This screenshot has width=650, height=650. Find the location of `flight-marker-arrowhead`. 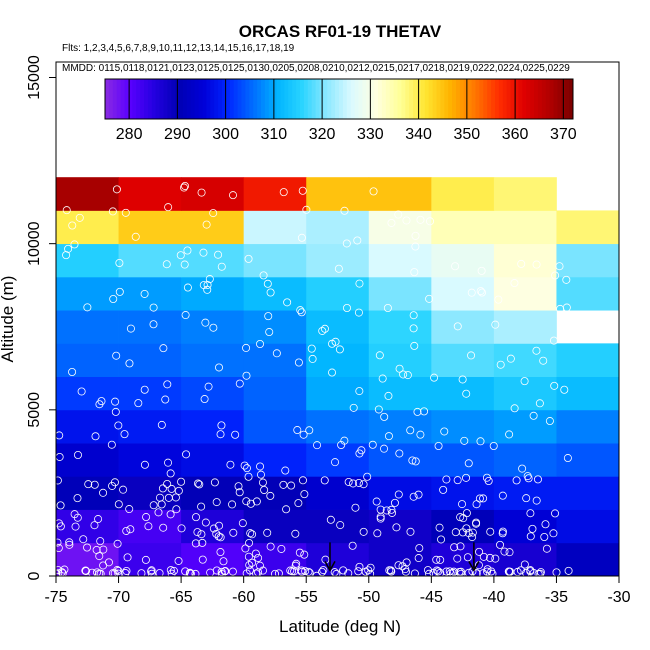

flight-marker-arrowhead is located at coordinates (330, 566).